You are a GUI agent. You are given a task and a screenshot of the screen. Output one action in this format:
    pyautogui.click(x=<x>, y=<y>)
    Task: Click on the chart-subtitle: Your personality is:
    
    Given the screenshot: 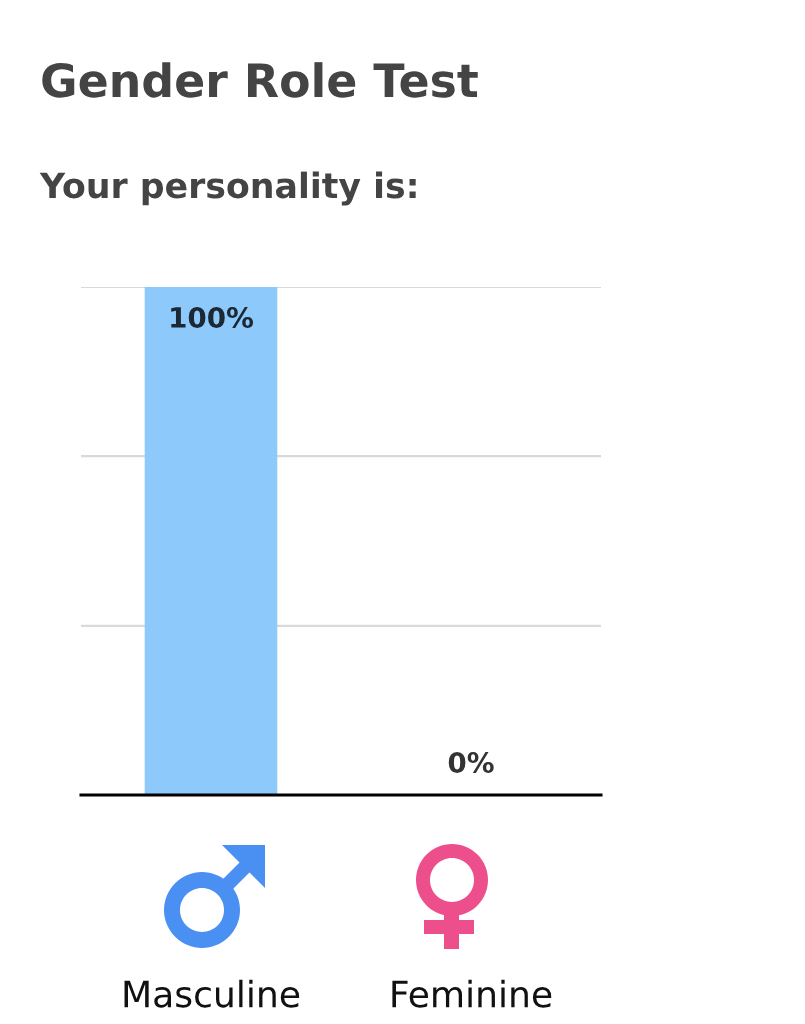 What is the action you would take?
    pyautogui.click(x=227, y=188)
    